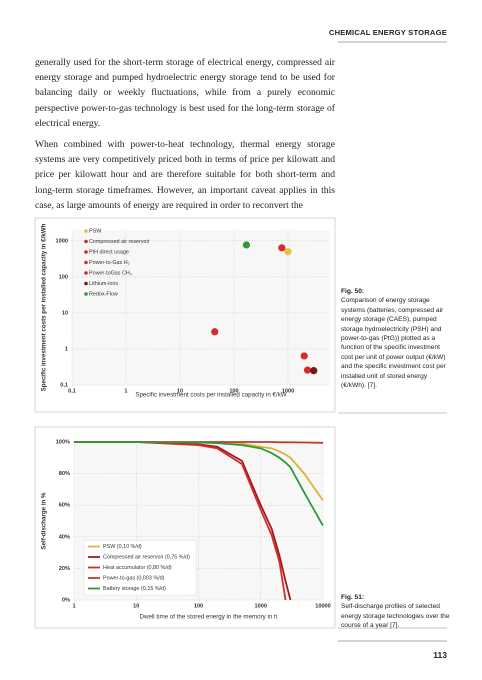 The height and width of the screenshot is (680, 482). What do you see at coordinates (64, 474) in the screenshot?
I see `y-tick-label: 80%` at bounding box center [64, 474].